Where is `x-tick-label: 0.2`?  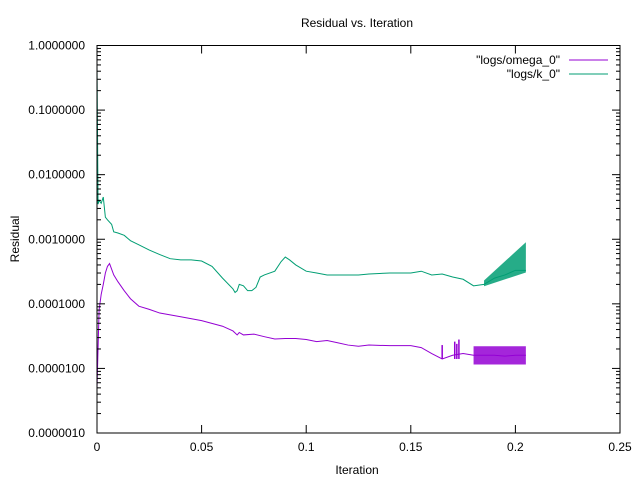
x-tick-label: 0.2 is located at coordinates (515, 447).